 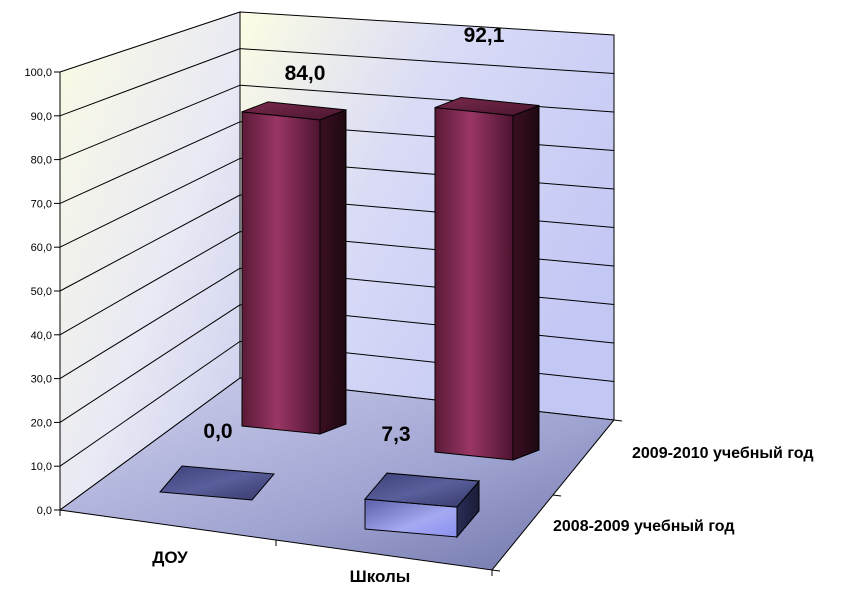 What do you see at coordinates (276, 548) in the screenshot?
I see `x-axis: ДОУ Школы` at bounding box center [276, 548].